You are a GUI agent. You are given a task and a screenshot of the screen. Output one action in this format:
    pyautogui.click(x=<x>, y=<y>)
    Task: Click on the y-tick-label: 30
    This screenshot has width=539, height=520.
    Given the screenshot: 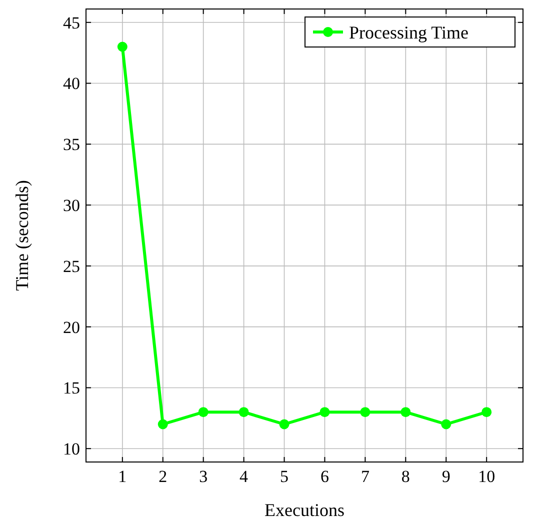 What is the action you would take?
    pyautogui.click(x=71, y=206)
    